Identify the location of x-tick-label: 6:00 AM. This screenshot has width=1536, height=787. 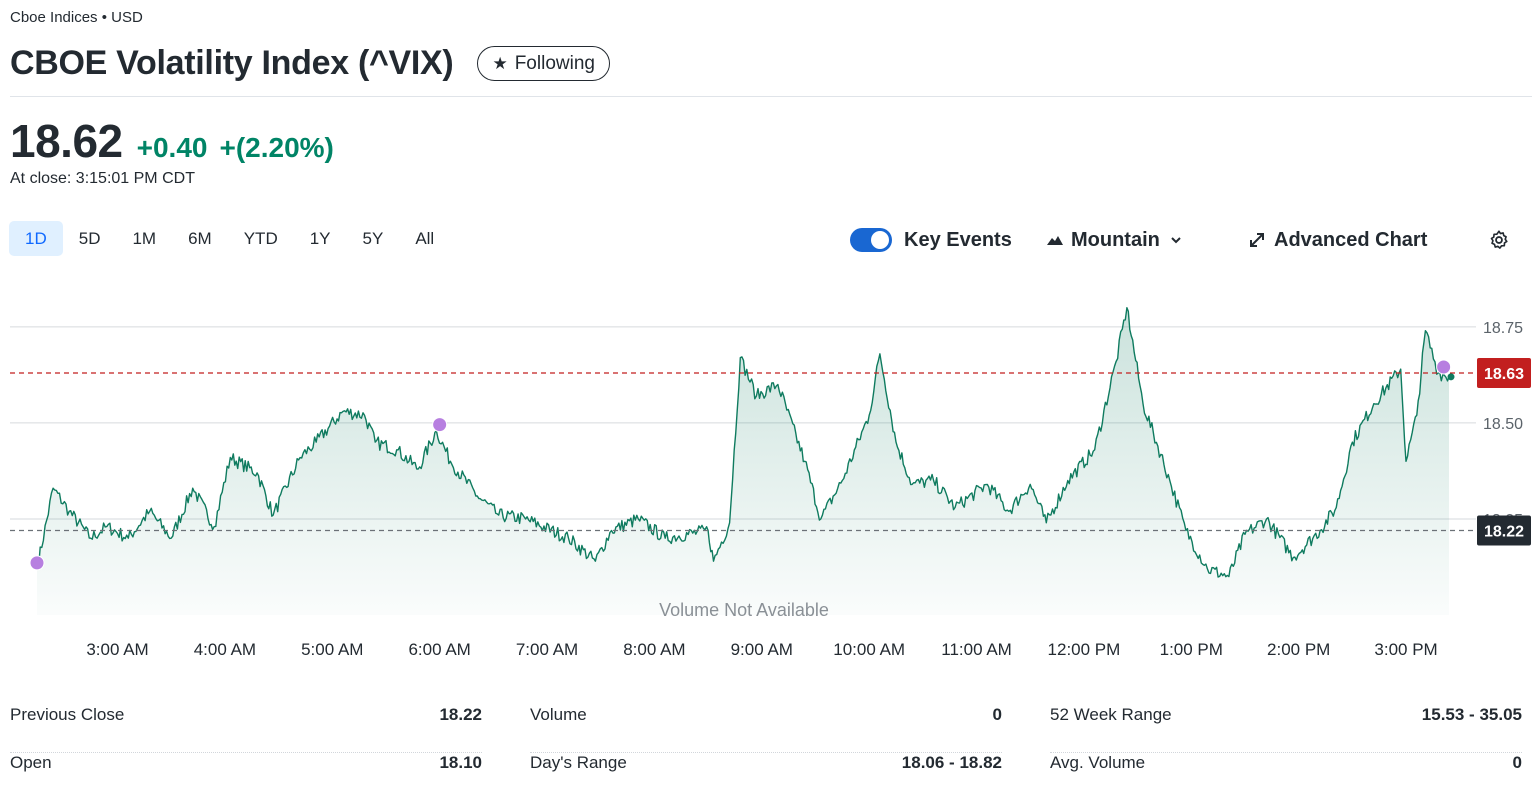
(439, 649).